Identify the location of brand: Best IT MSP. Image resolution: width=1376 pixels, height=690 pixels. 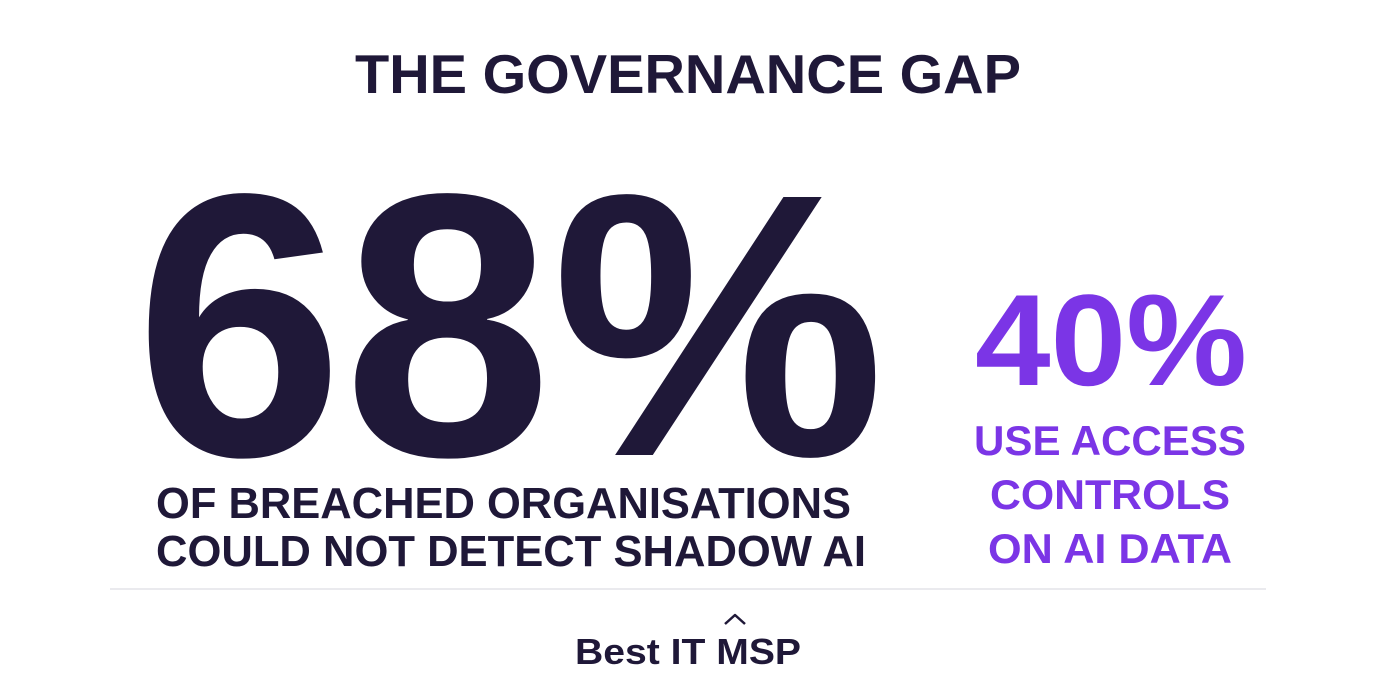
(688, 651).